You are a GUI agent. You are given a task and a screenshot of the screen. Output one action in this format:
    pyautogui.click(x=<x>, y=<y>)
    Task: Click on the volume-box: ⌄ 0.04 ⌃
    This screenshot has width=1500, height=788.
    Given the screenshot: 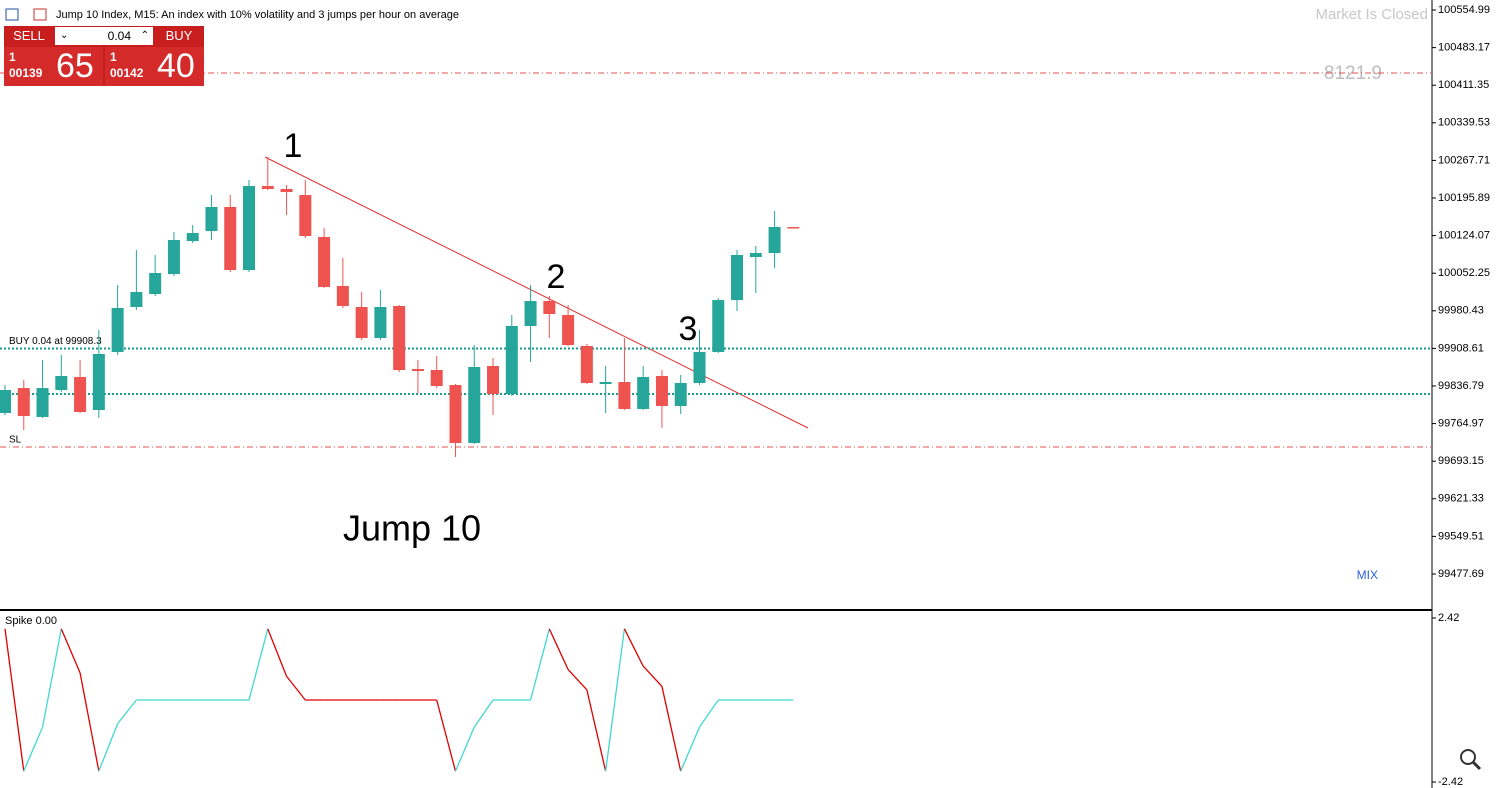 What is the action you would take?
    pyautogui.click(x=104, y=36)
    